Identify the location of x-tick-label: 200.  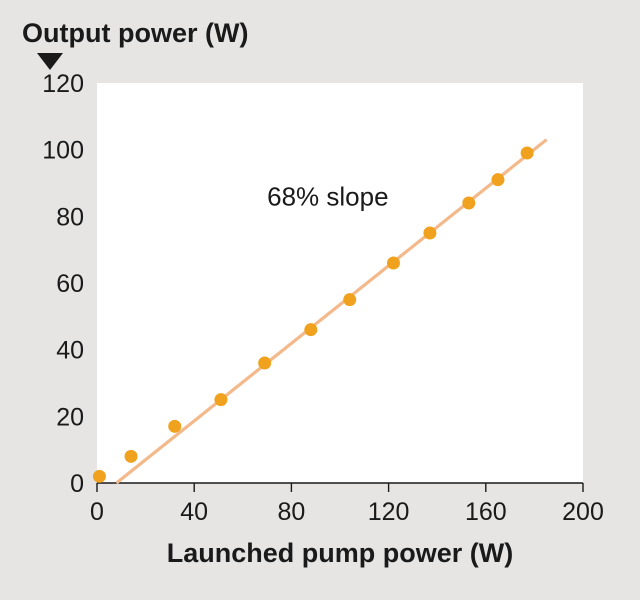
(583, 512).